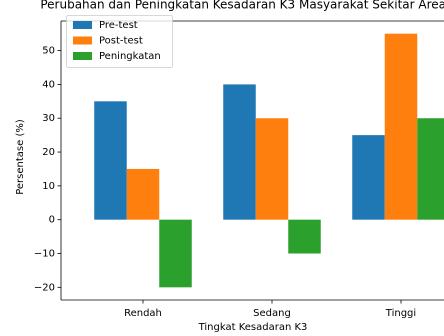  I want to click on bar-sedang-pre-test, so click(239, 152).